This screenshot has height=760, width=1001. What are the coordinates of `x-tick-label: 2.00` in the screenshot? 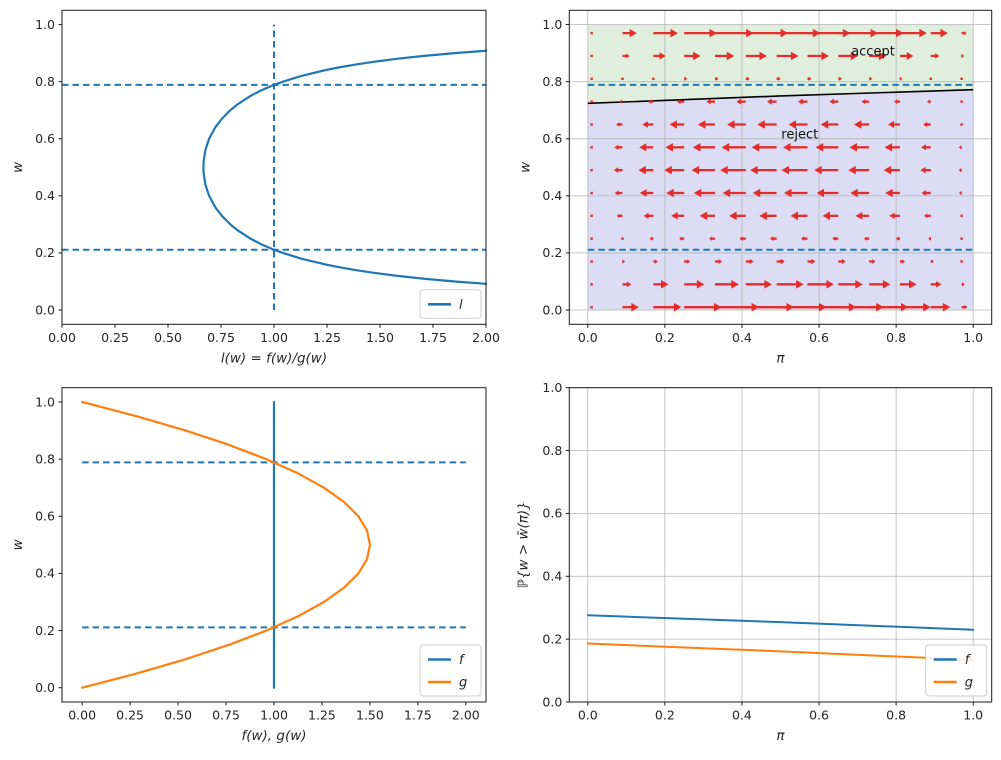 It's located at (486, 337).